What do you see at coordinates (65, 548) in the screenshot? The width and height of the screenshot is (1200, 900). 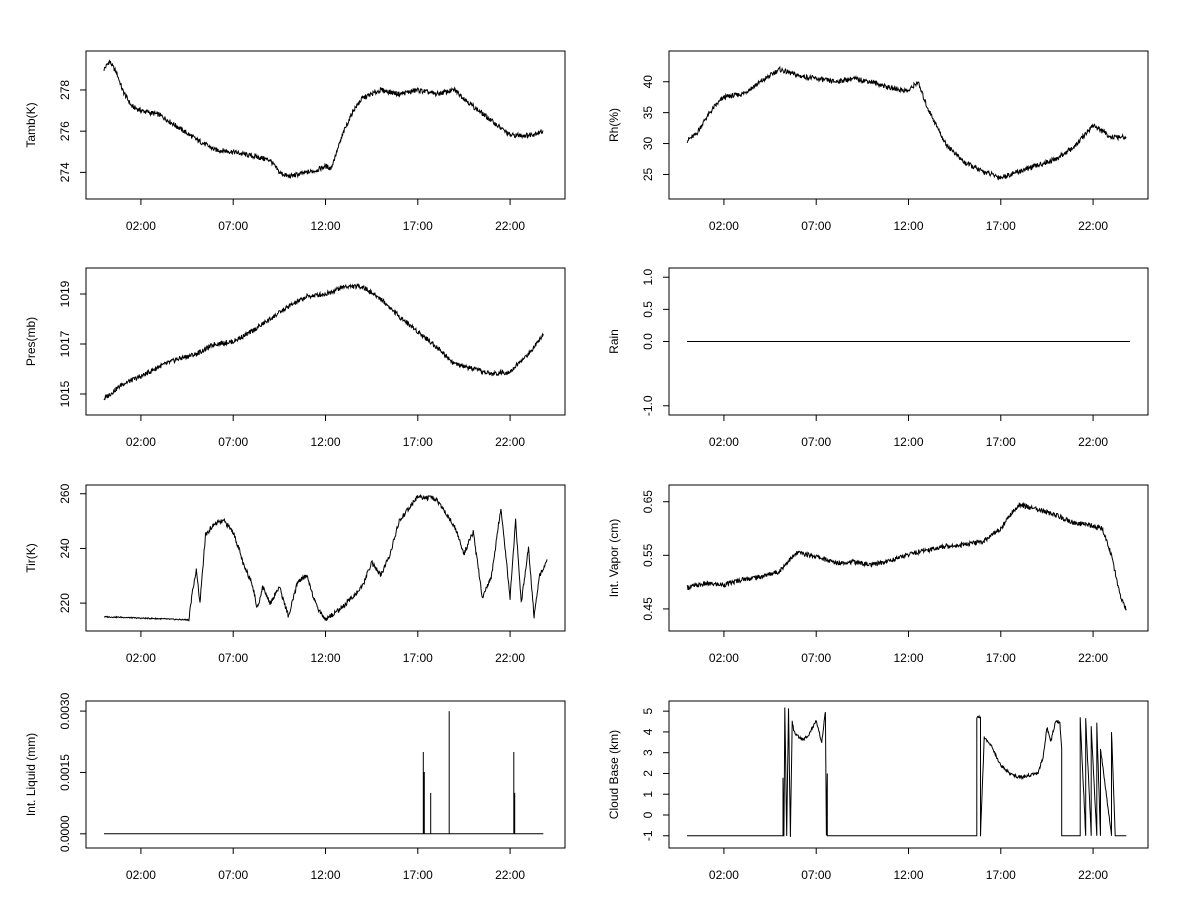 I see `y-tick-label: 240` at bounding box center [65, 548].